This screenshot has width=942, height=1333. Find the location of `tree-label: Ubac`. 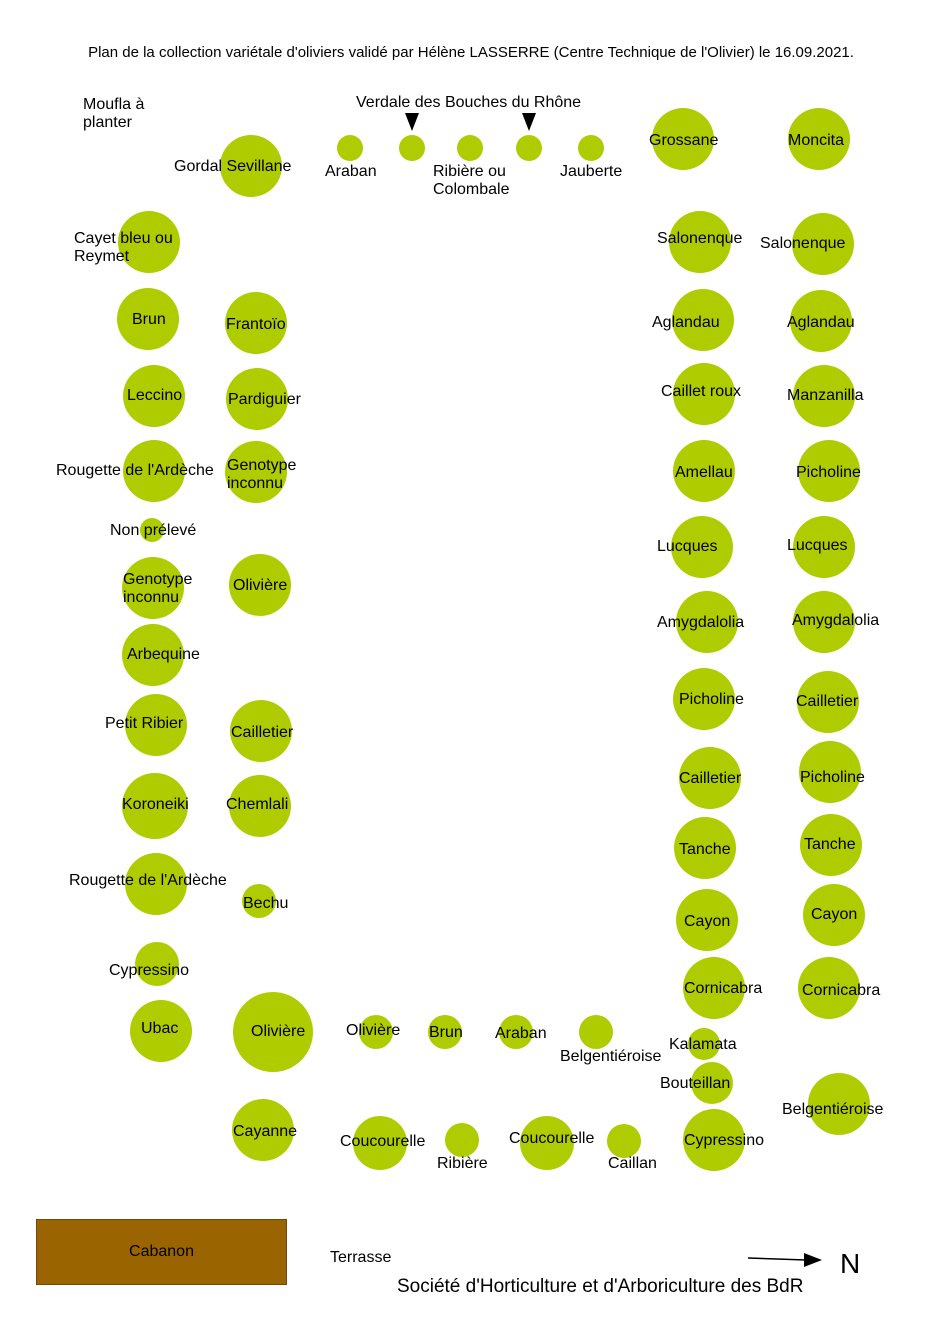

tree-label: Ubac is located at coordinates (160, 1028).